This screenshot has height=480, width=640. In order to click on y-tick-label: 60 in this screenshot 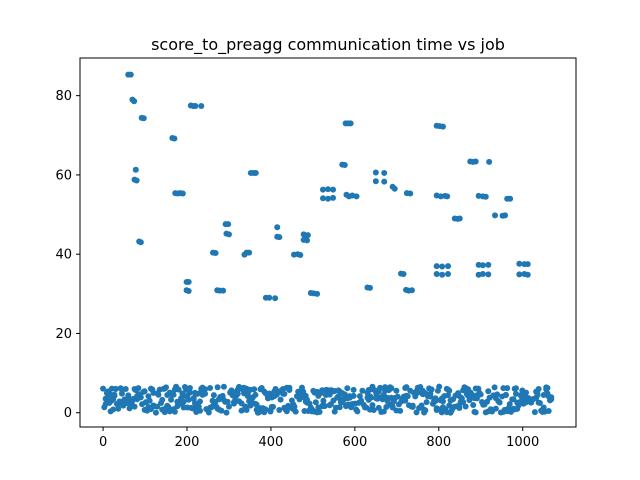, I will do `click(63, 175)`.